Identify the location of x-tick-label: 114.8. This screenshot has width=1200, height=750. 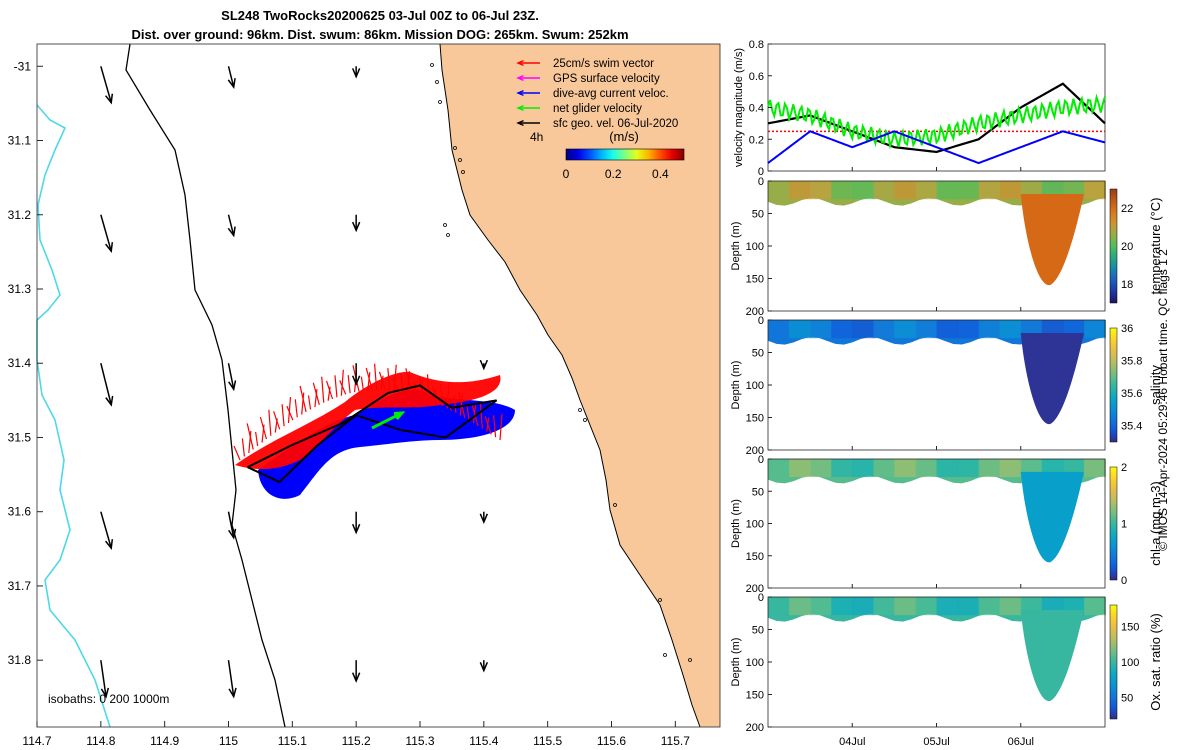
(100, 741).